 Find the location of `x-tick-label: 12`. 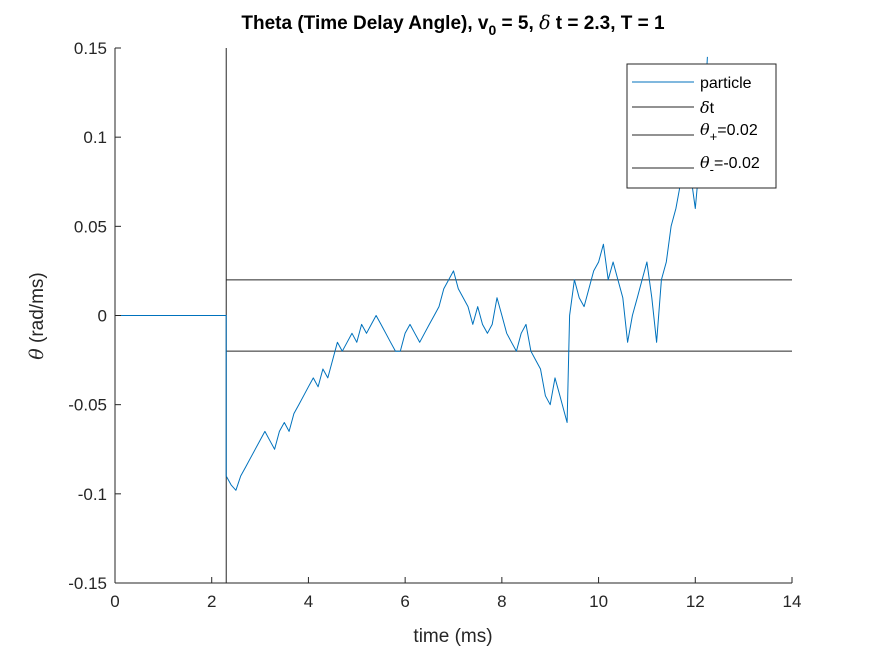

x-tick-label: 12 is located at coordinates (695, 601).